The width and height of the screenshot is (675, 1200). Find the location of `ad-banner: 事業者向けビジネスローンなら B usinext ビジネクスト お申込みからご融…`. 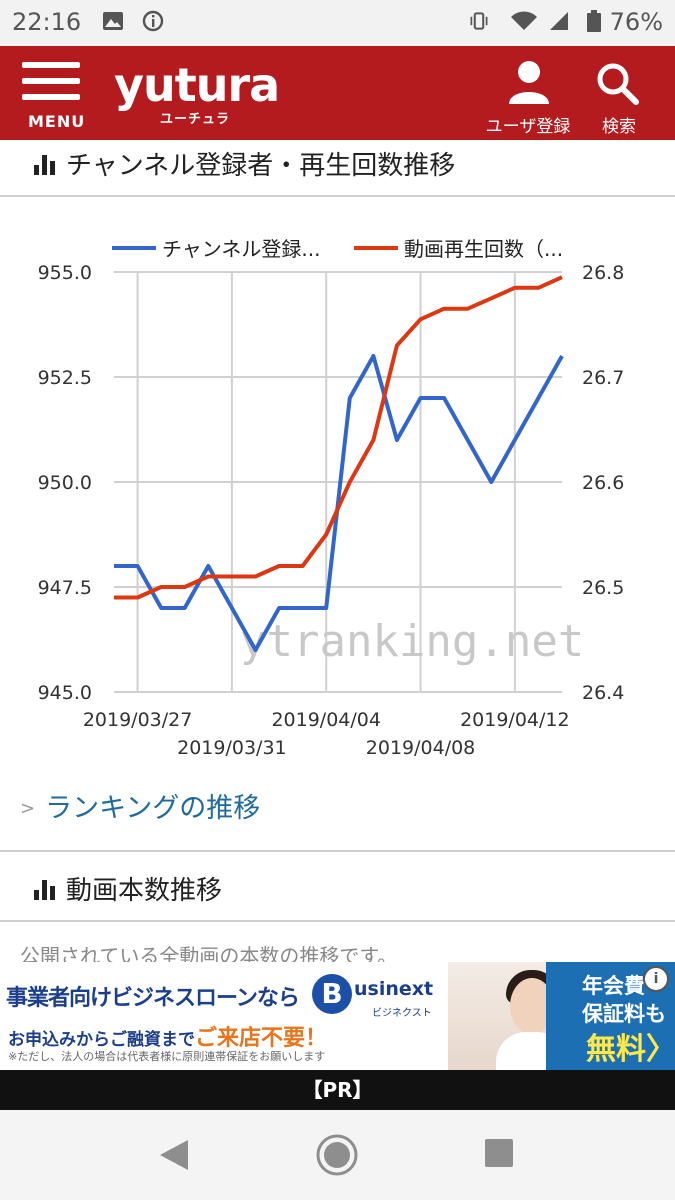

ad-banner: 事業者向けビジネスローンなら B usinext ビジネクスト お申込みからご融… is located at coordinates (337, 1016).